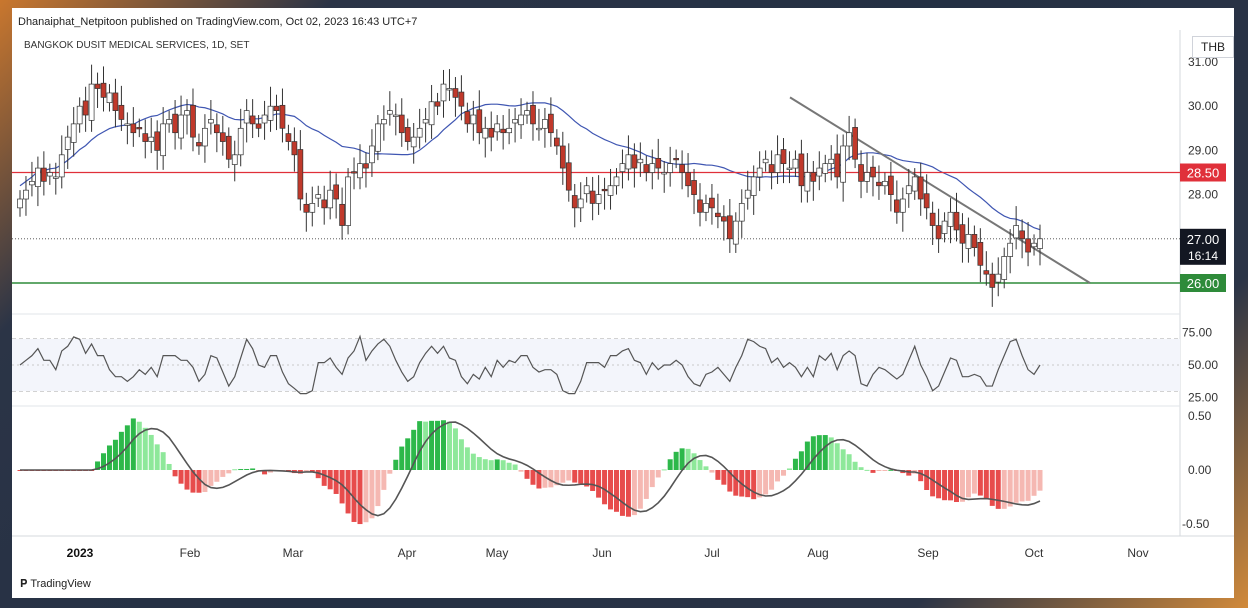 The width and height of the screenshot is (1248, 608). Describe the element at coordinates (1200, 470) in the screenshot. I see `macd-tick-label: 0.00` at that location.